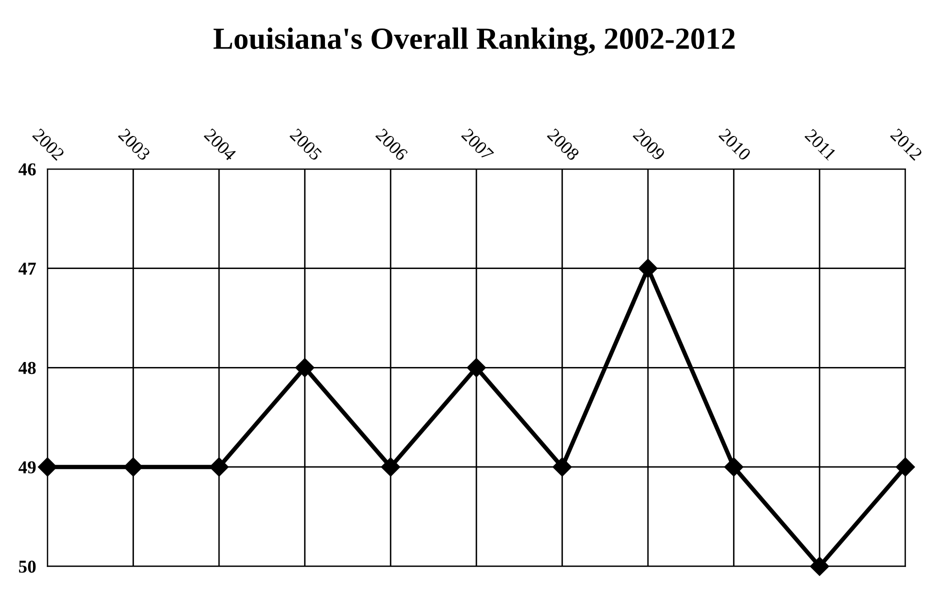 This screenshot has width=949, height=593. What do you see at coordinates (27, 467) in the screenshot?
I see `y-tick-label: 49` at bounding box center [27, 467].